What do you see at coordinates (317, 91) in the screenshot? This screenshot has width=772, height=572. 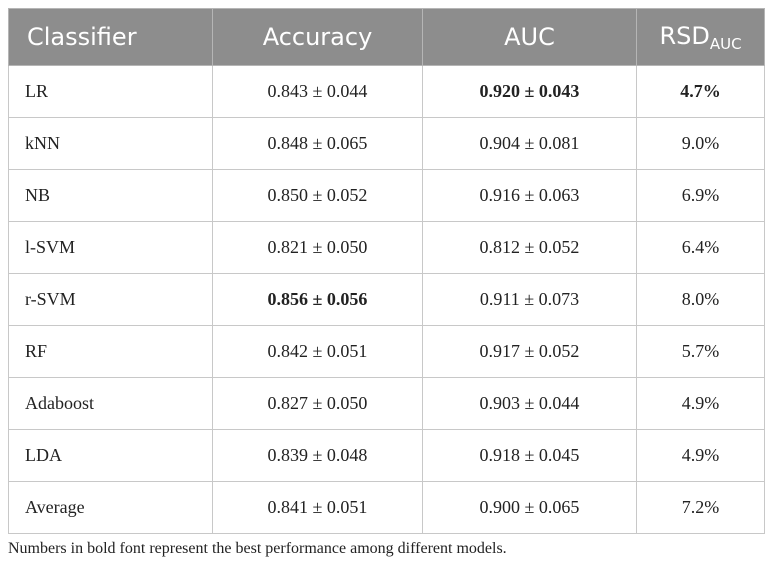 I see `cell: 0.843 ± 0.044` at bounding box center [317, 91].